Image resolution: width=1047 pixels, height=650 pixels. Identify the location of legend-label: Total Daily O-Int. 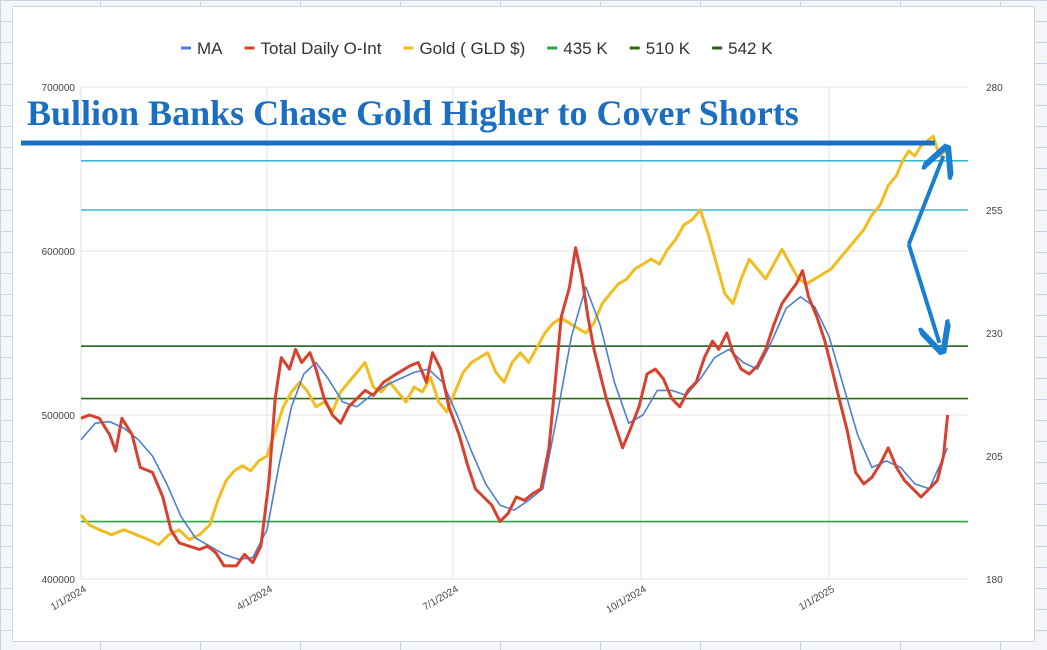
(321, 48).